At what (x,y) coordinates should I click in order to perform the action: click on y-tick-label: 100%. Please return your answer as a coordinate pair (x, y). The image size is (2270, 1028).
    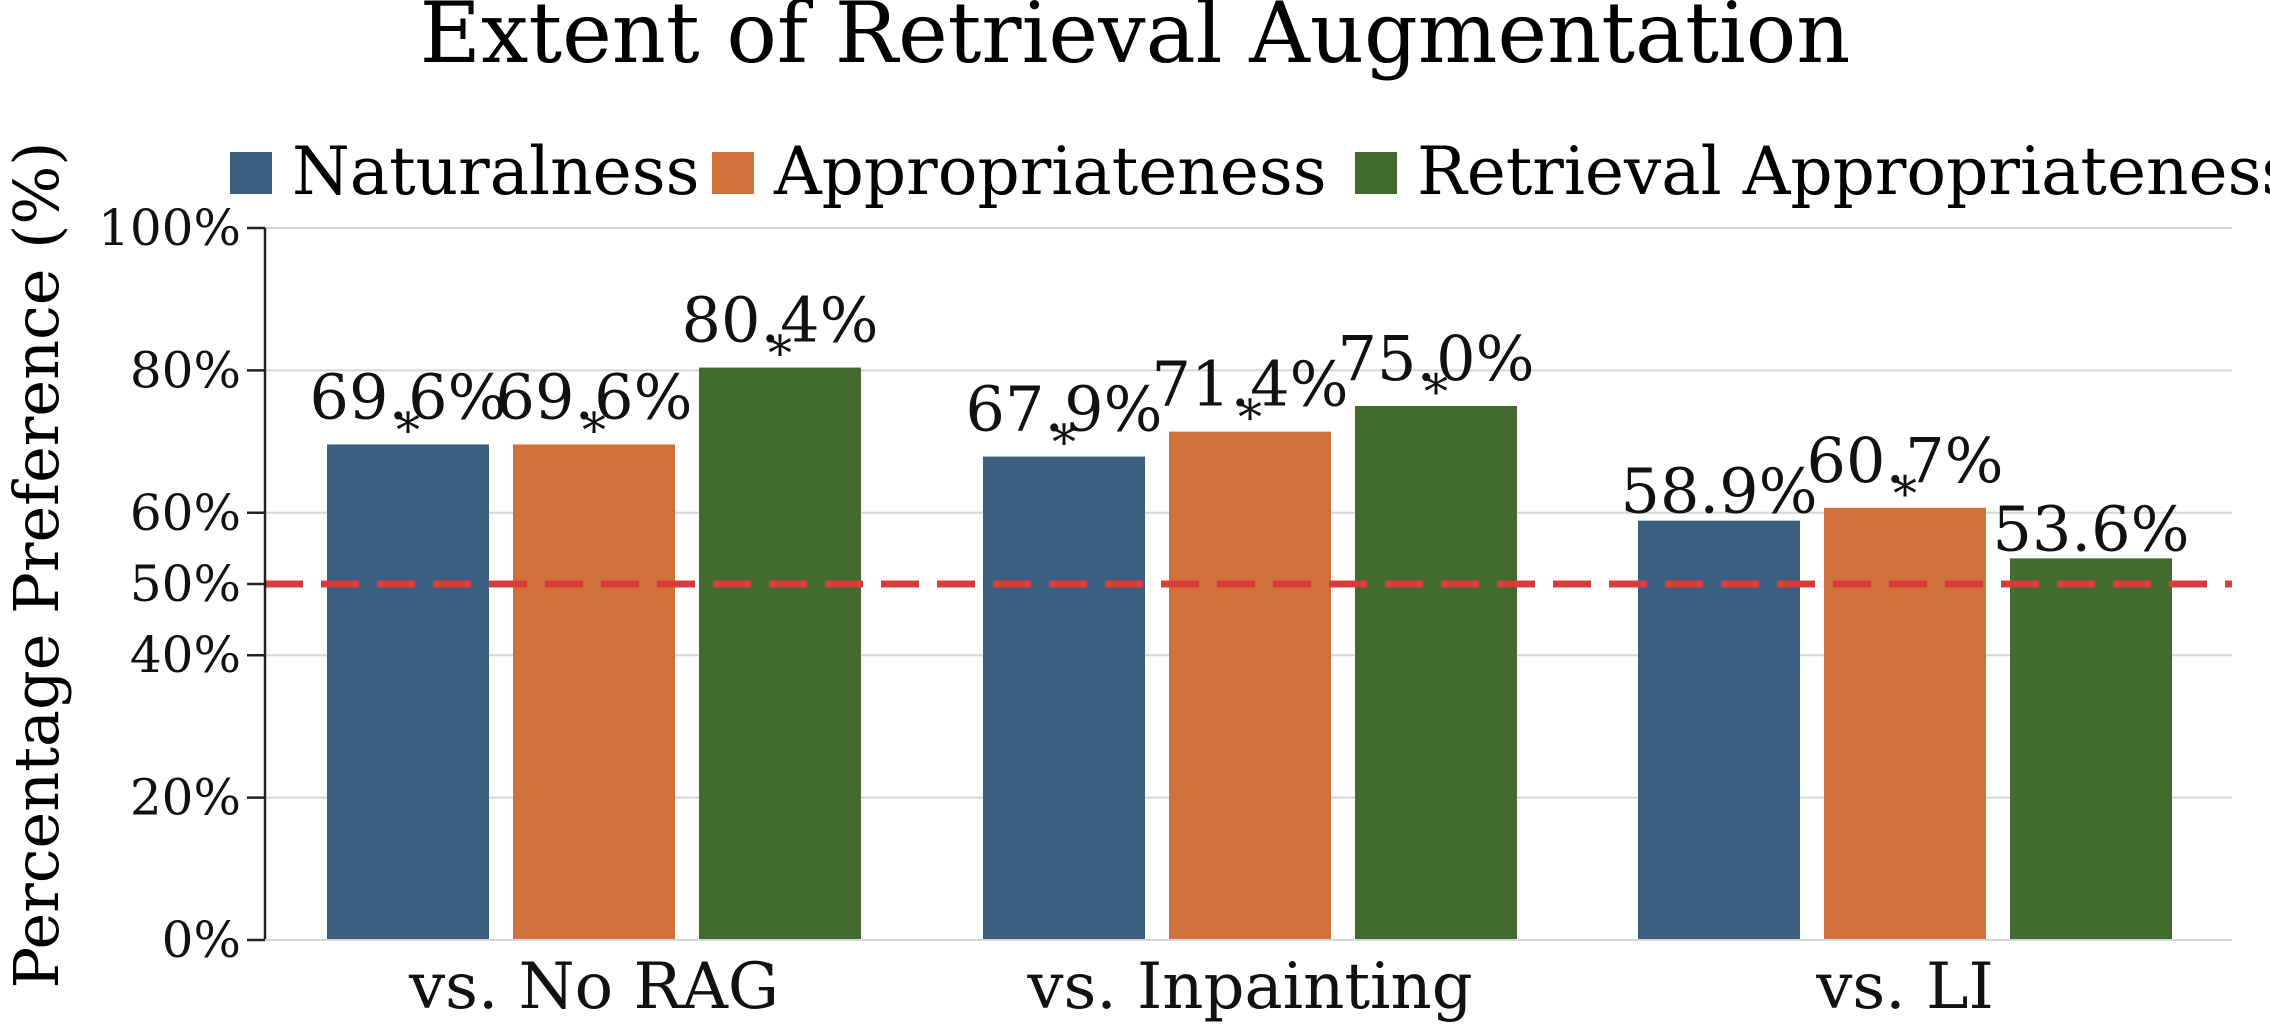
    Looking at the image, I should click on (169, 228).